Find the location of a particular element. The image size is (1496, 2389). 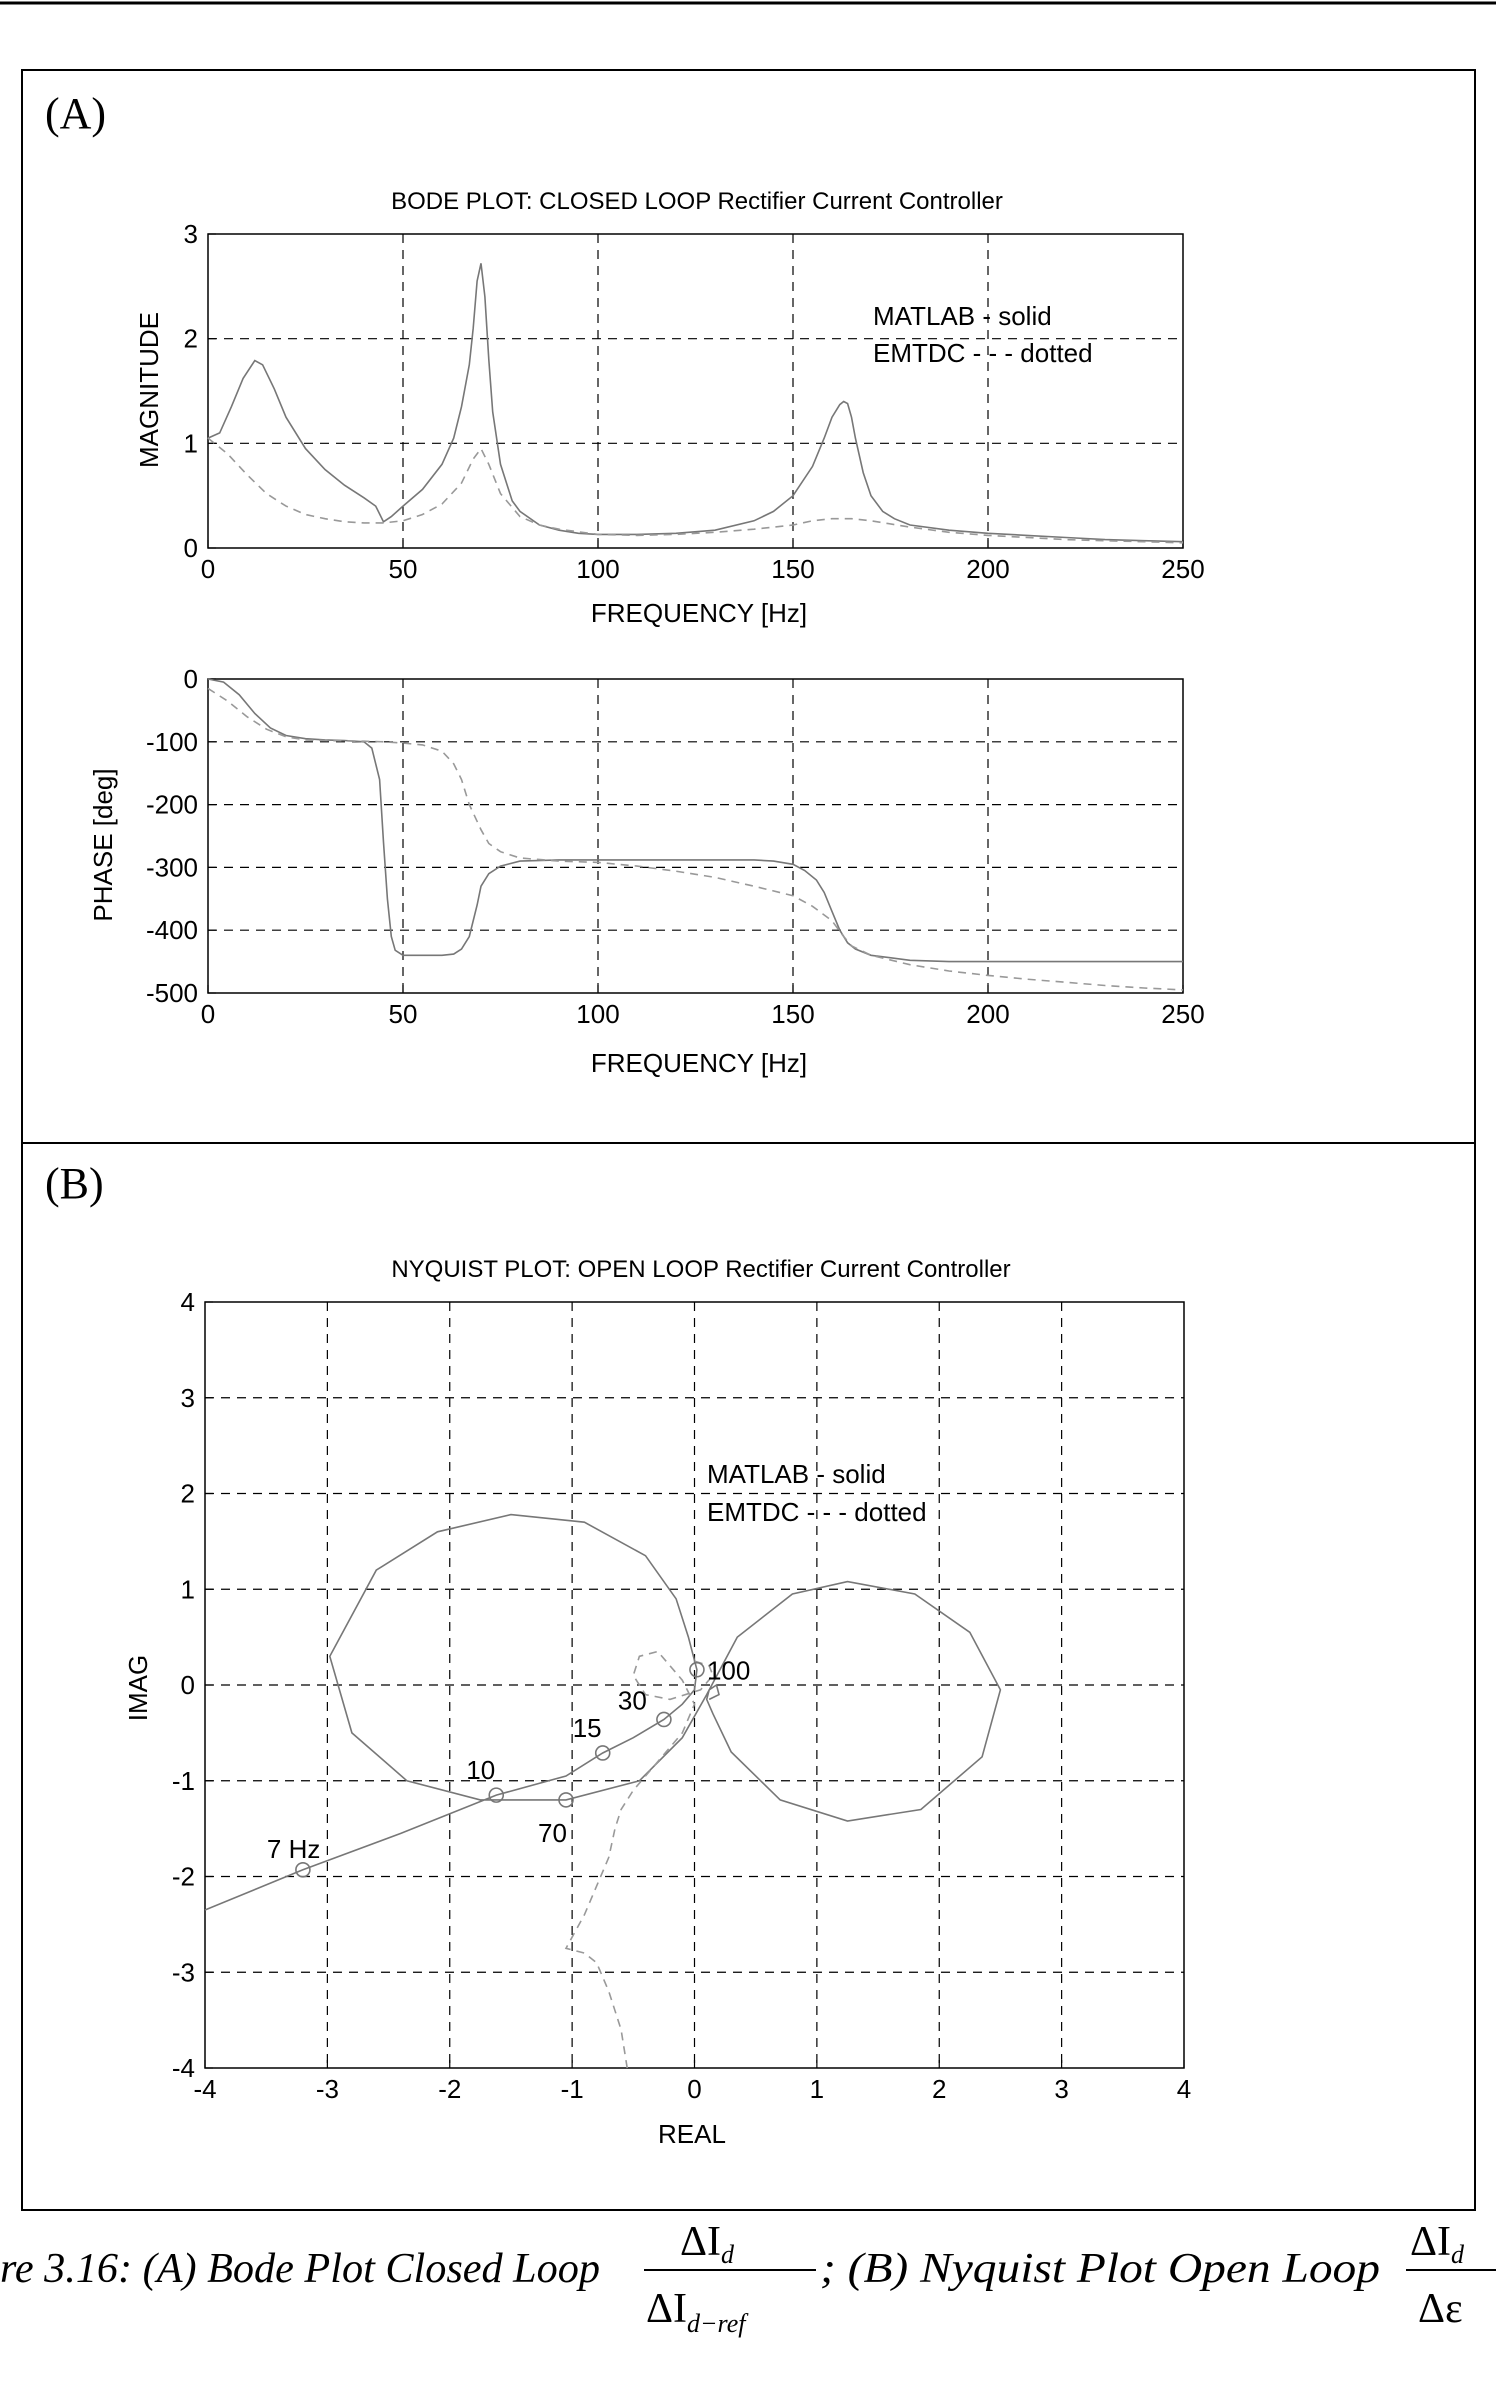

nyquist-x-tick-label: -2 is located at coordinates (449, 2089).